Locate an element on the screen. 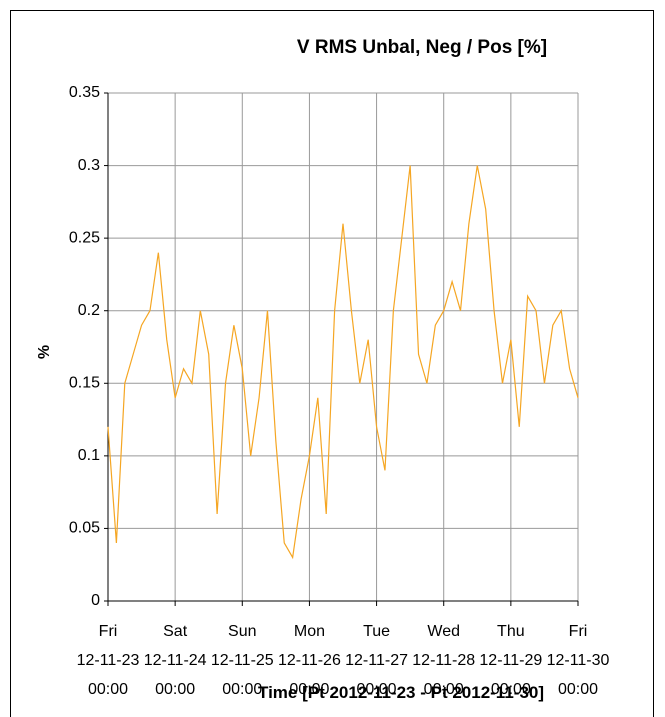 This screenshot has height=717, width=665. y-tick-label: 0.2 is located at coordinates (89, 310).